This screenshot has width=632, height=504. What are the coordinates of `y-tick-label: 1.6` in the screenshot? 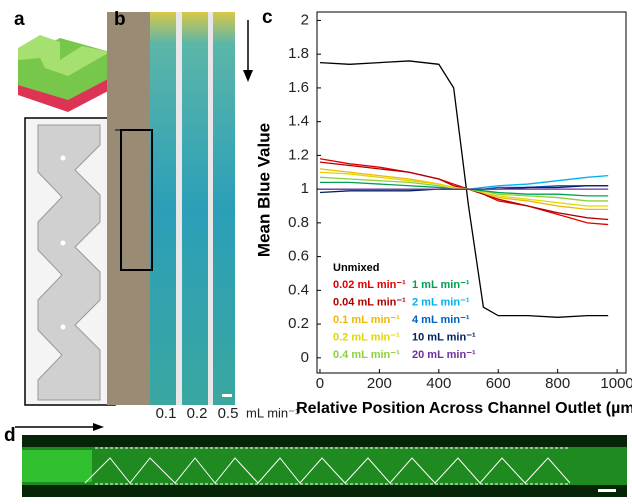 It's located at (298, 87).